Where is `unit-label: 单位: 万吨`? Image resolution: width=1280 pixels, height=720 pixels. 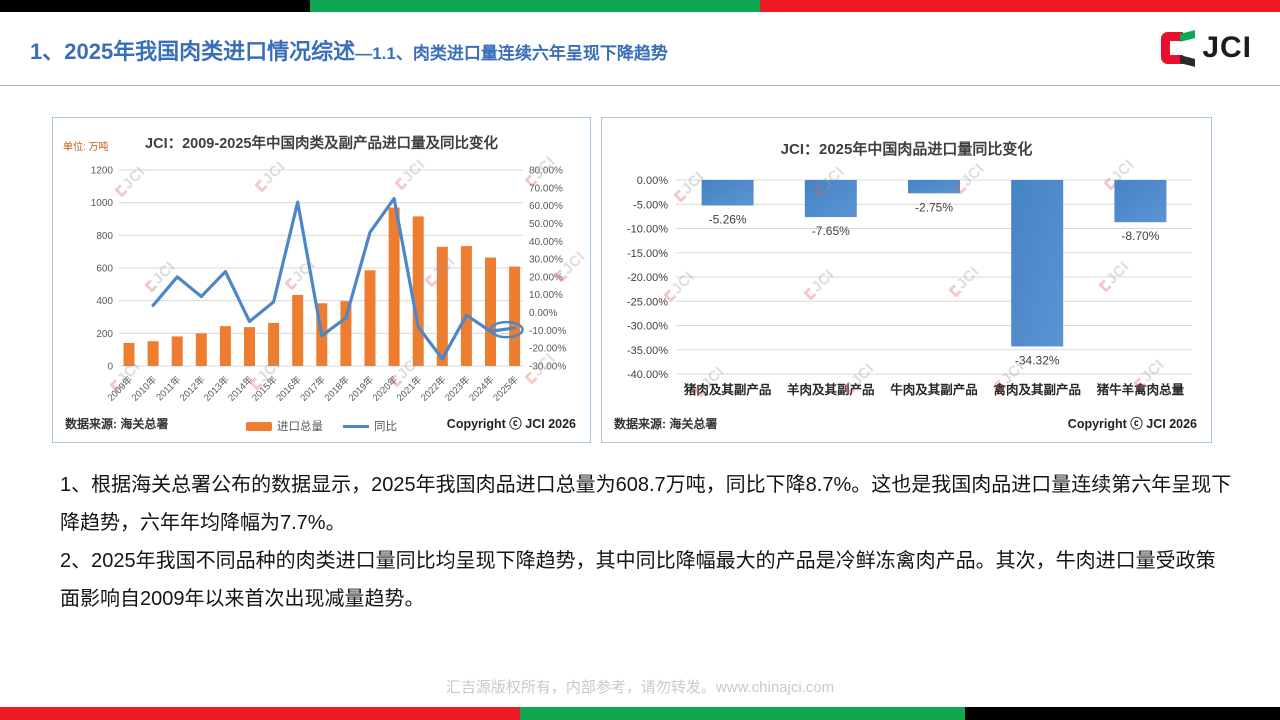 unit-label: 单位: 万吨 is located at coordinates (86, 147).